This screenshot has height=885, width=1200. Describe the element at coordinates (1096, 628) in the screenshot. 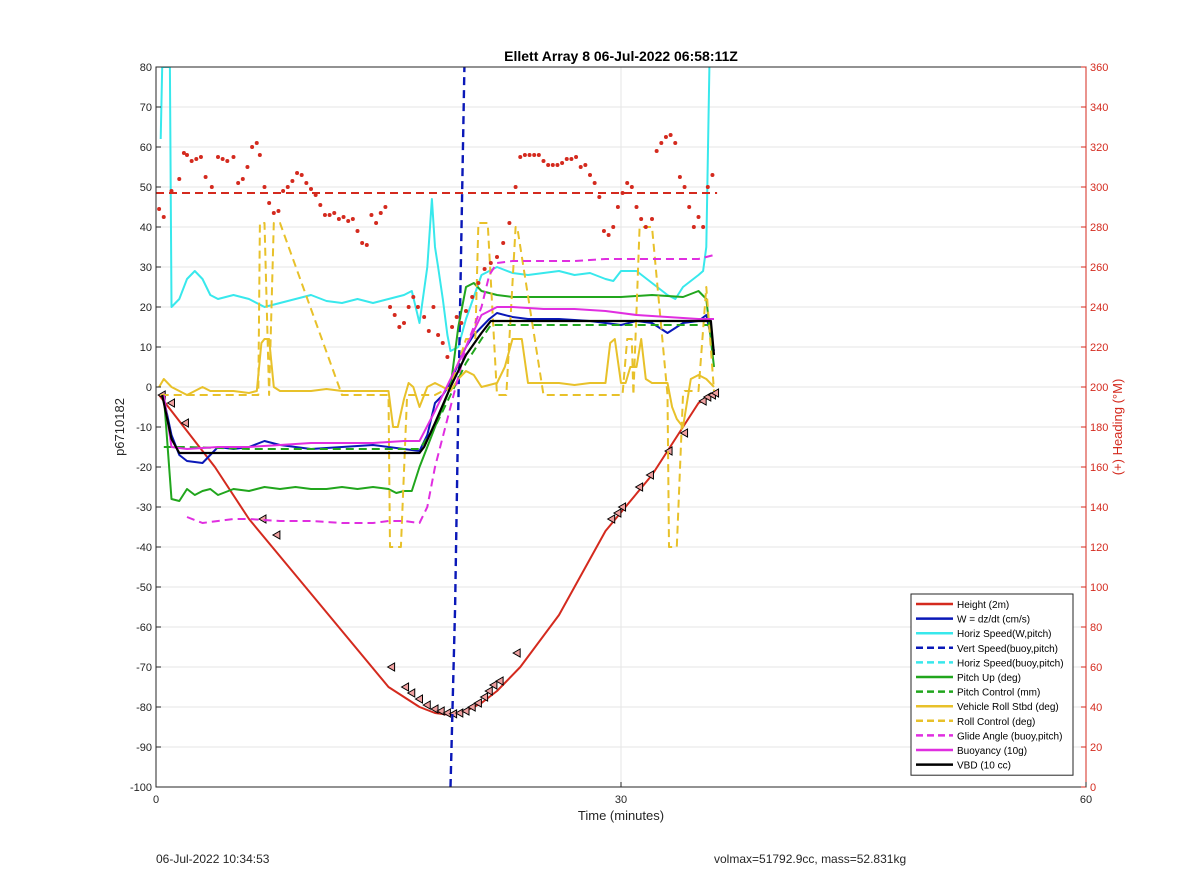

I see `y-tick-label-right: 80` at that location.